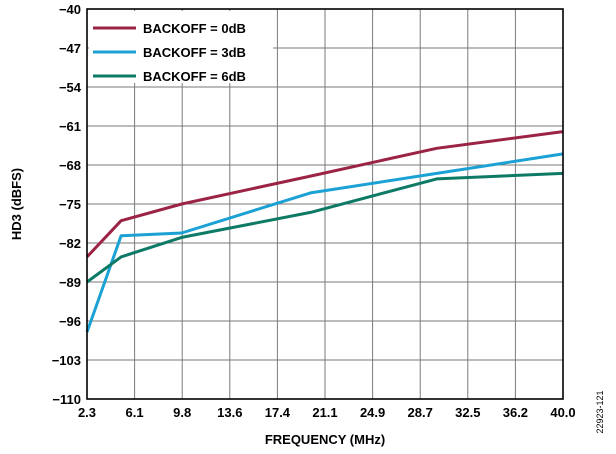 The width and height of the screenshot is (616, 454). What do you see at coordinates (87, 412) in the screenshot?
I see `x-tick-label: 2.3` at bounding box center [87, 412].